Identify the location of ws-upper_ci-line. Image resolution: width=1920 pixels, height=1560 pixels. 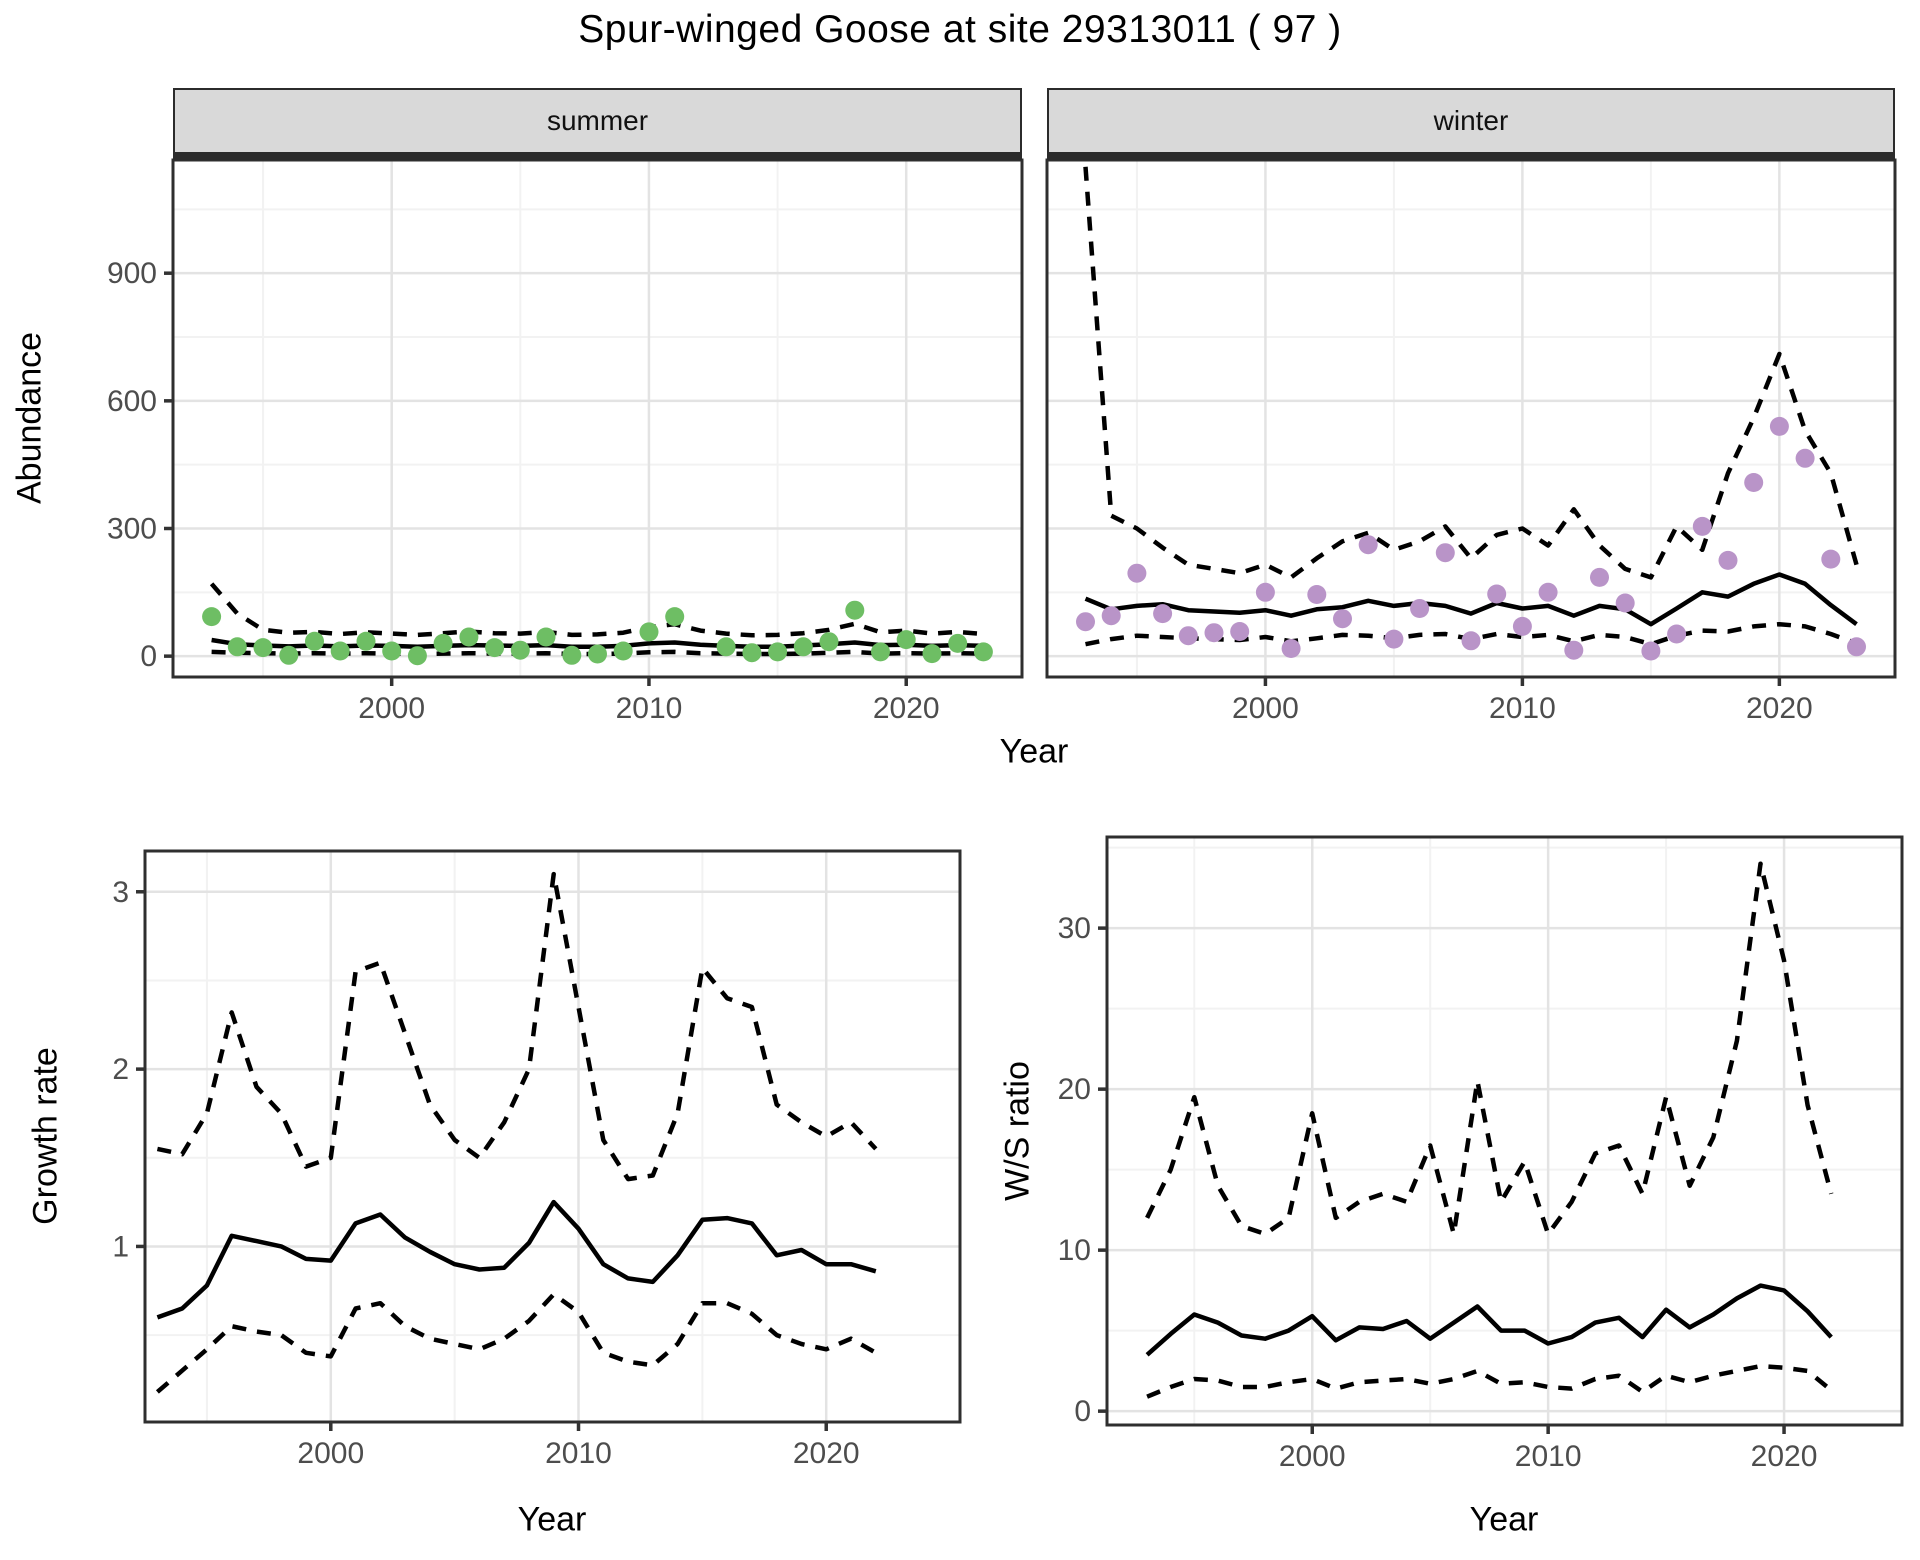
(1489, 1049).